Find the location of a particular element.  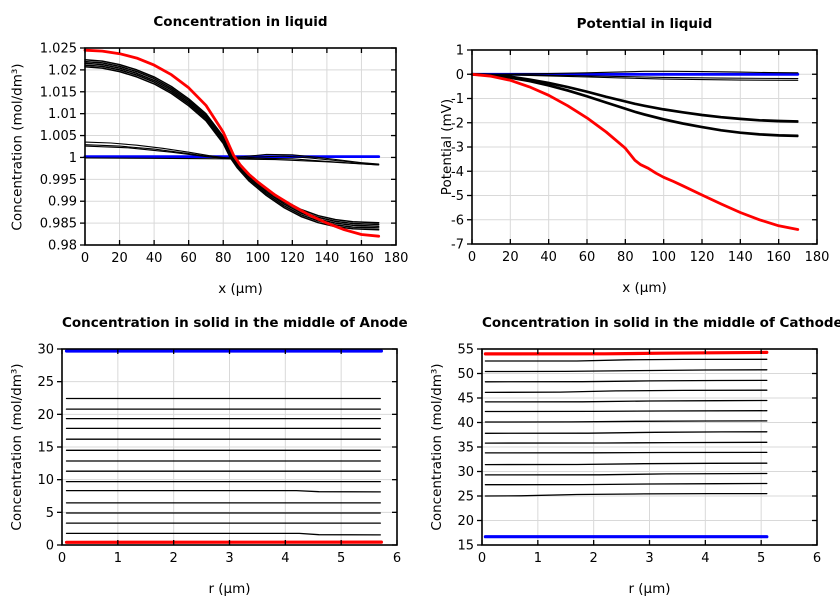

y-tick-label: 30 is located at coordinates (45, 350).